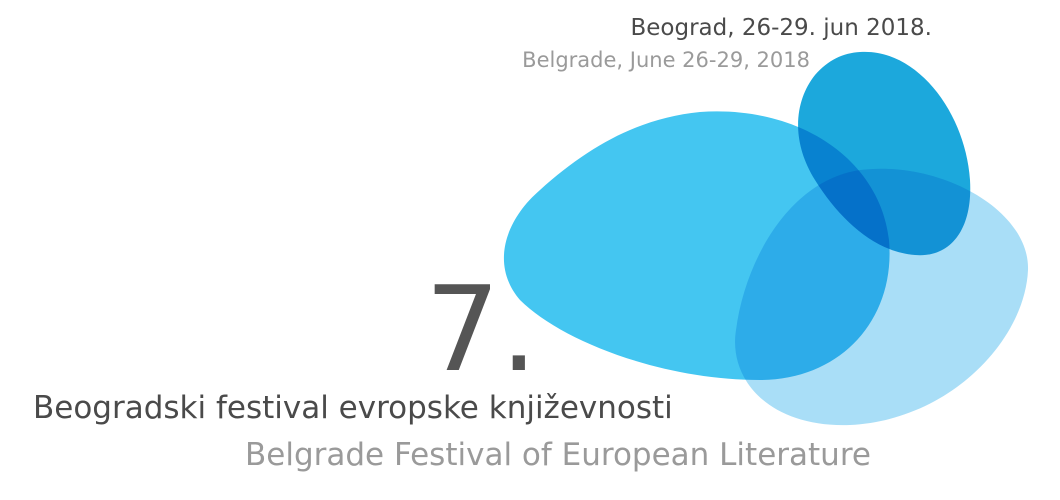  I want to click on title-english: Belgrade Festival of European Literature, so click(558, 455).